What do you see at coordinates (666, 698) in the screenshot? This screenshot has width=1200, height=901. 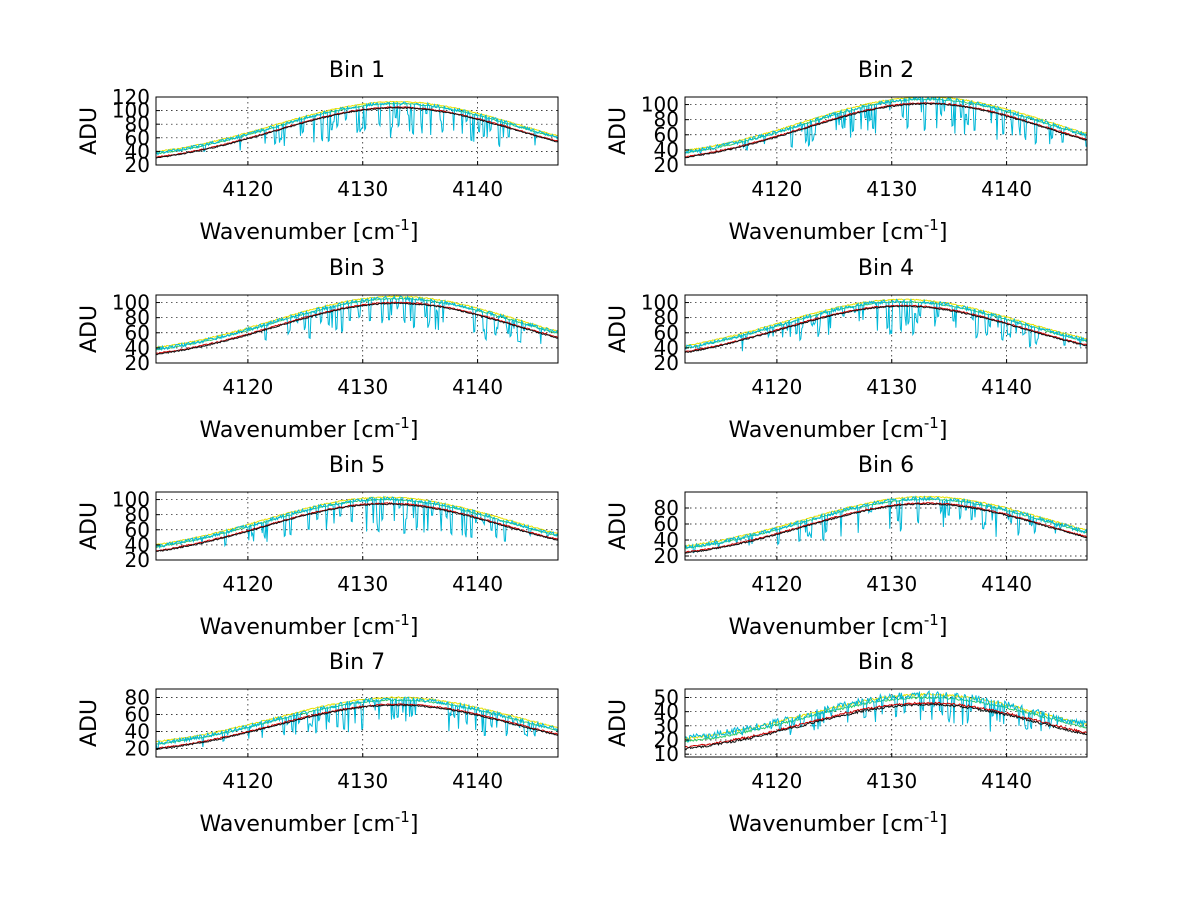 I see `y-tick-label: 50` at bounding box center [666, 698].